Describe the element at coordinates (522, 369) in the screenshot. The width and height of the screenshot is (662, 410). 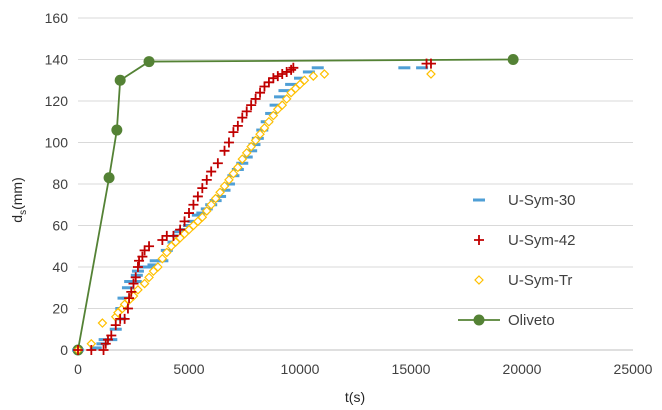
I see `x-tick-label: 20000` at that location.